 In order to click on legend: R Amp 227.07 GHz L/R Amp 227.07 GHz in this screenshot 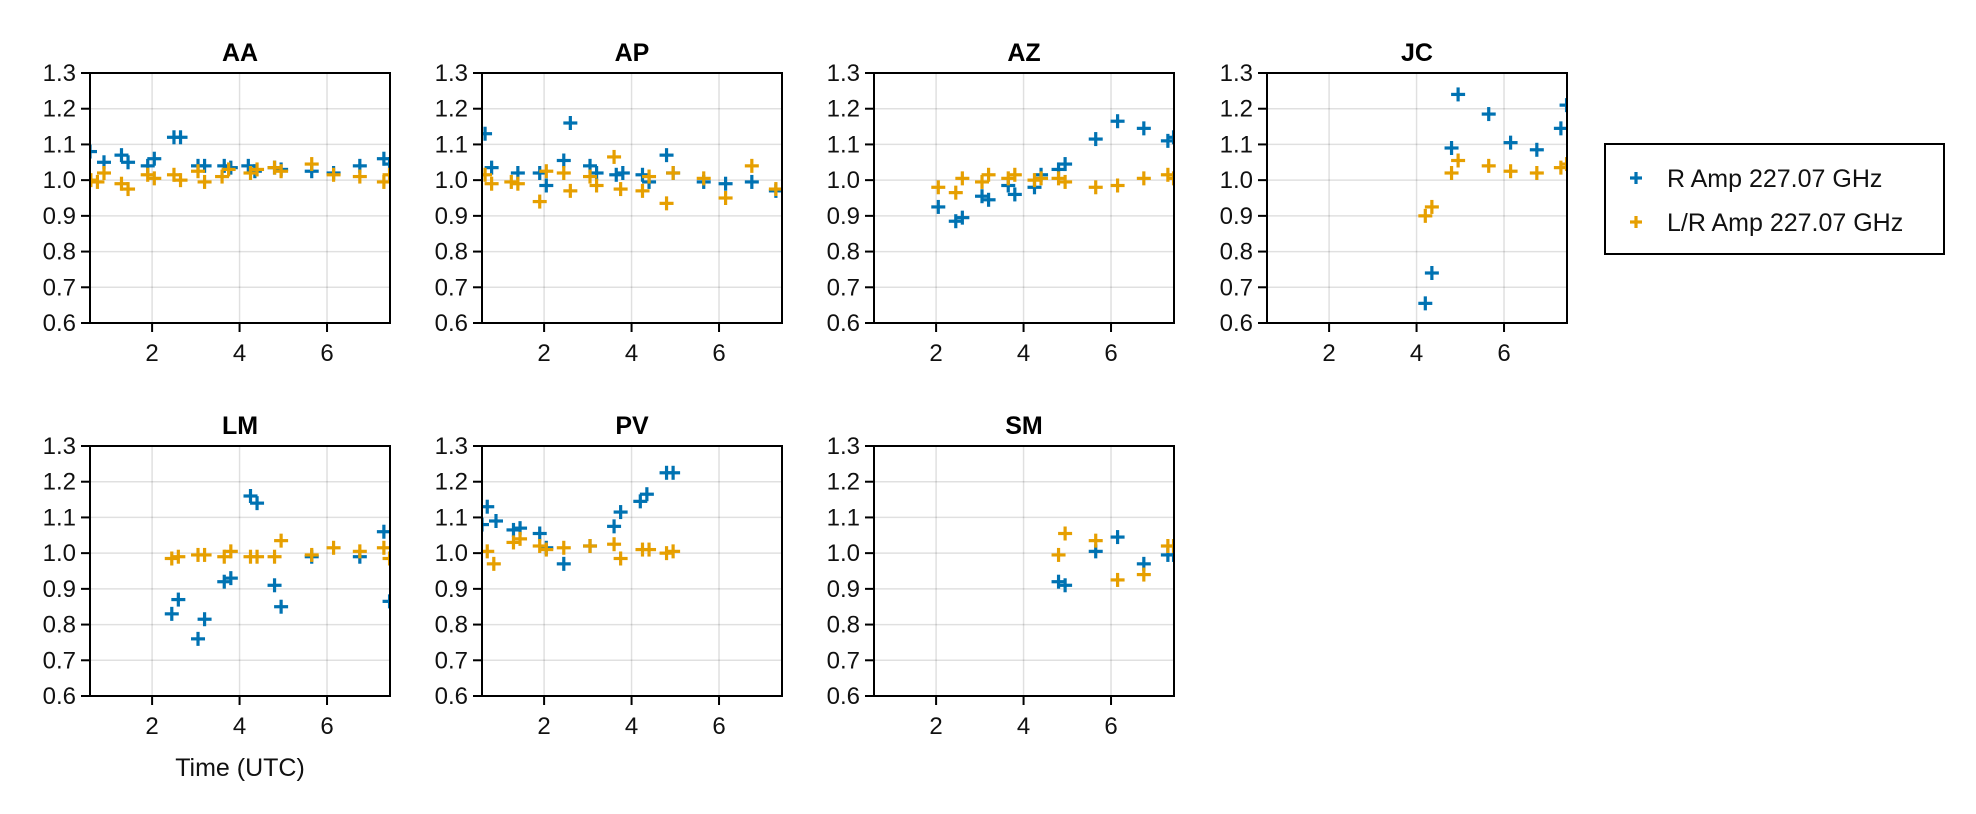, I will do `click(1774, 199)`.